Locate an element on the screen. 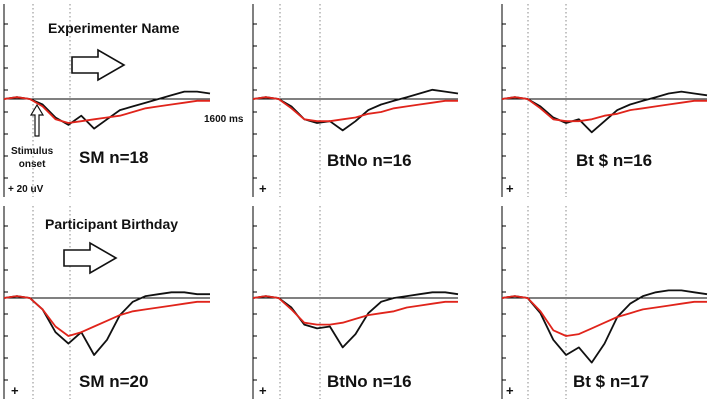 This screenshot has width=709, height=401. panel-label-btno-bottom: BtNo n=16 is located at coordinates (369, 381).